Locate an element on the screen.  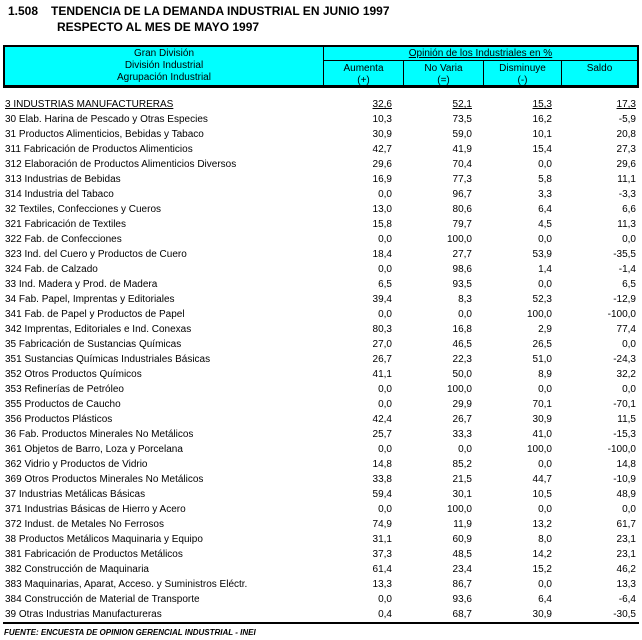
row-value-aumenta: 42,7 is located at coordinates (382, 149).